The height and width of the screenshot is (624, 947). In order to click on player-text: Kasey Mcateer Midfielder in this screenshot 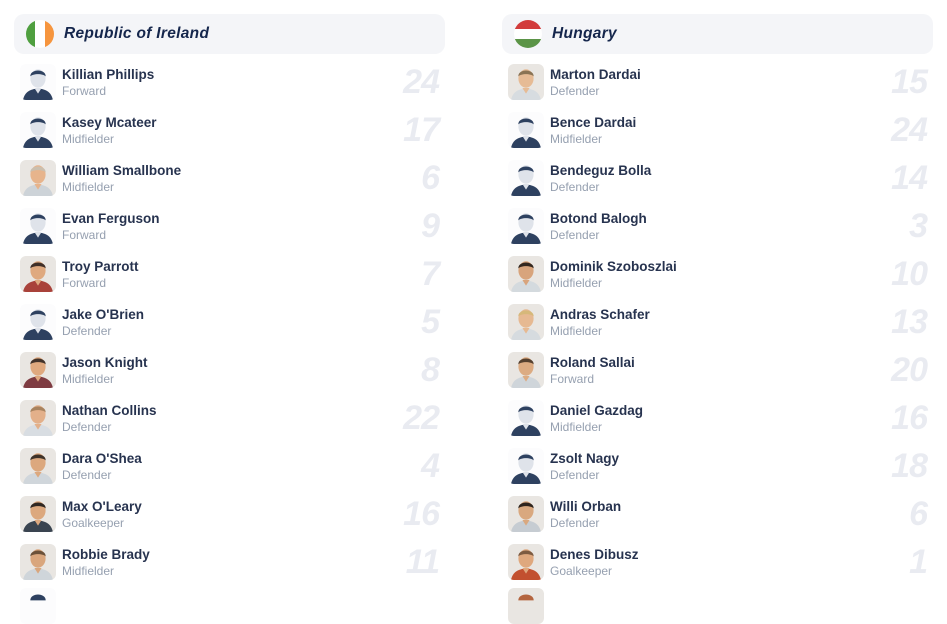, I will do `click(232, 130)`.